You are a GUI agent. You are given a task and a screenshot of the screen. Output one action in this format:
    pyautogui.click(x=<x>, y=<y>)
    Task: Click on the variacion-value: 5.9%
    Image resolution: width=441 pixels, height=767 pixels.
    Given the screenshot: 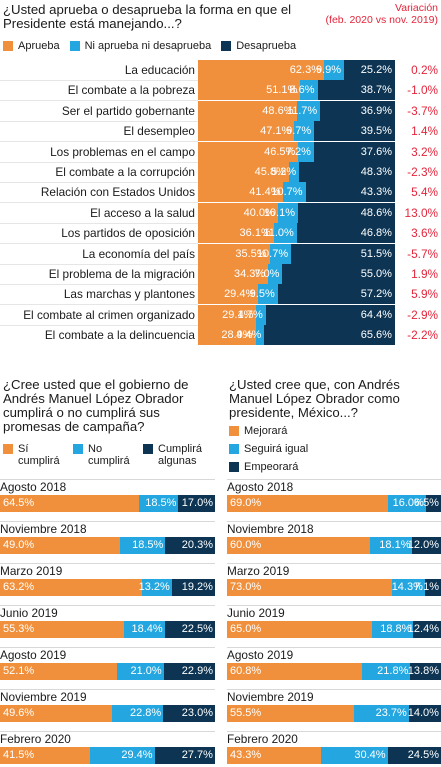 What is the action you would take?
    pyautogui.click(x=424, y=294)
    